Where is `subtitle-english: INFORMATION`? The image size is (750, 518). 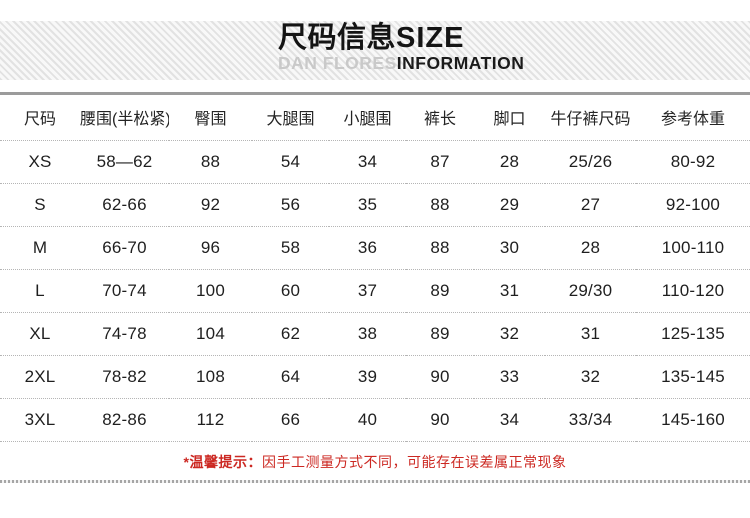 subtitle-english: INFORMATION is located at coordinates (460, 63).